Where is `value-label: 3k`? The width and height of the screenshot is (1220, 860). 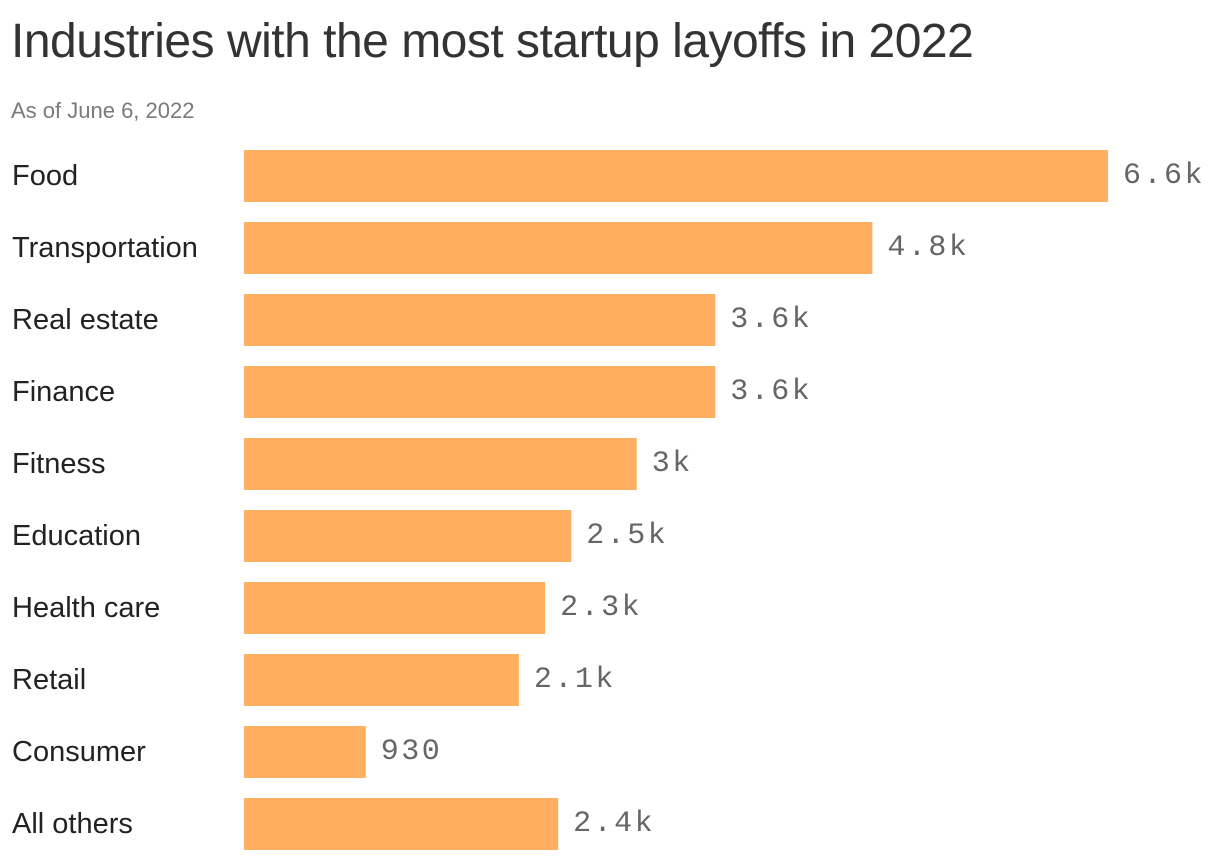
value-label: 3k is located at coordinates (672, 464).